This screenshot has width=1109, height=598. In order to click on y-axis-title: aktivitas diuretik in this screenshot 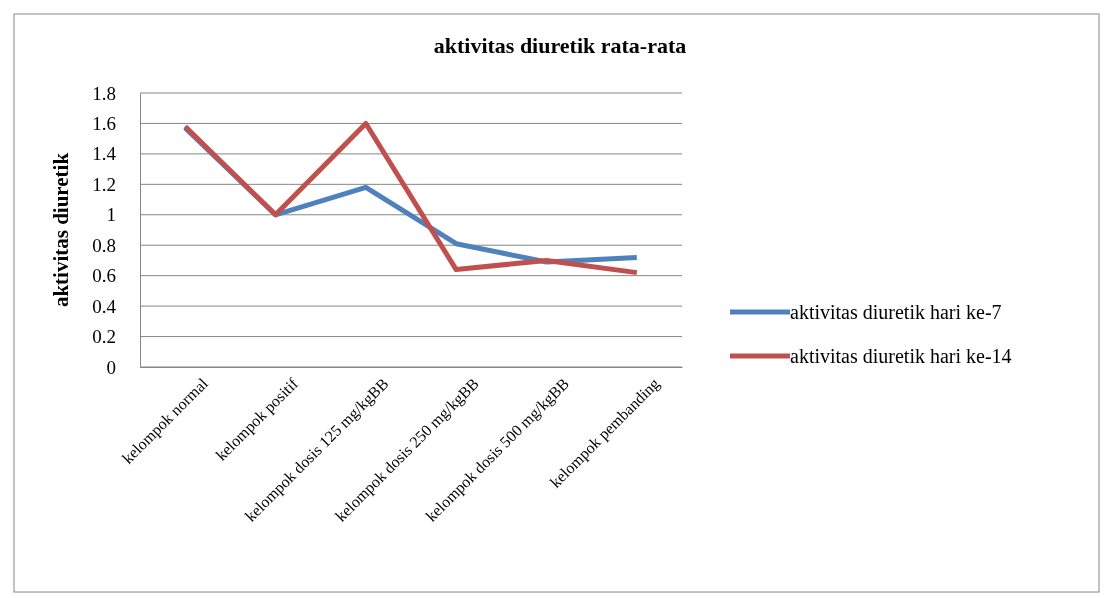, I will do `click(61, 230)`.